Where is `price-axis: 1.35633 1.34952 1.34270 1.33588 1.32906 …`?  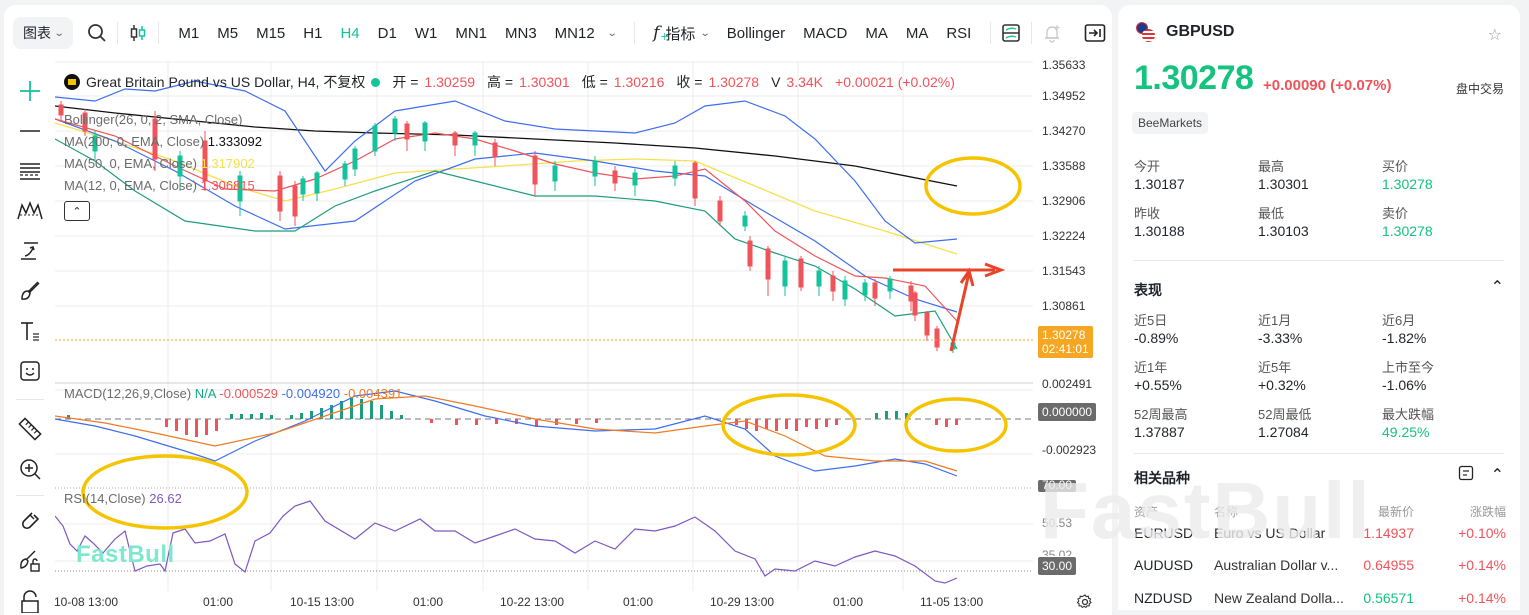
price-axis: 1.35633 1.34952 1.34270 1.33588 1.32906 … is located at coordinates (1072, 329).